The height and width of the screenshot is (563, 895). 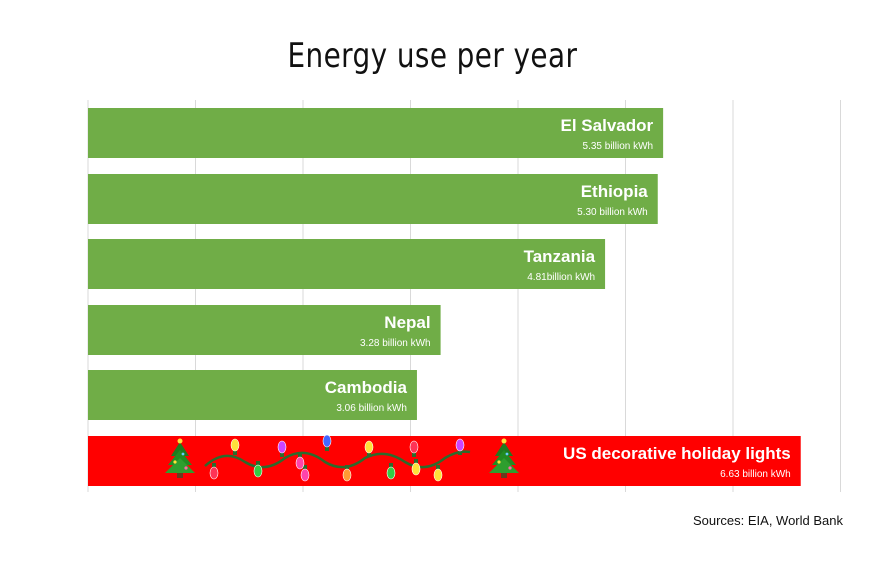 What do you see at coordinates (264, 330) in the screenshot?
I see `bar-nepal` at bounding box center [264, 330].